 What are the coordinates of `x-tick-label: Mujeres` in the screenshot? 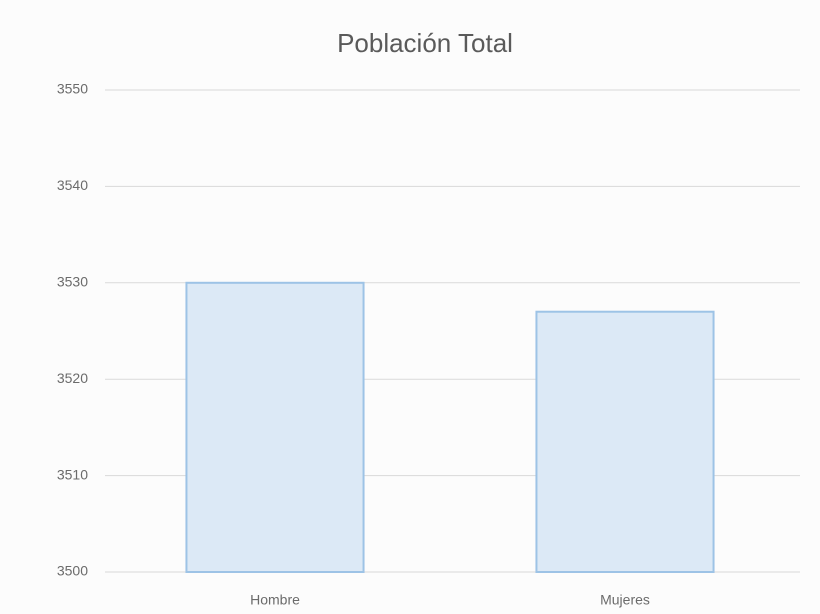 It's located at (625, 600).